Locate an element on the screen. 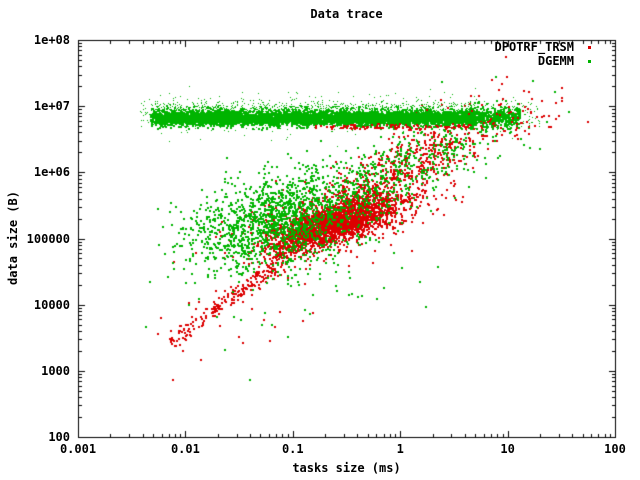  legend-label-dgemm: DGEMM is located at coordinates (555, 61).